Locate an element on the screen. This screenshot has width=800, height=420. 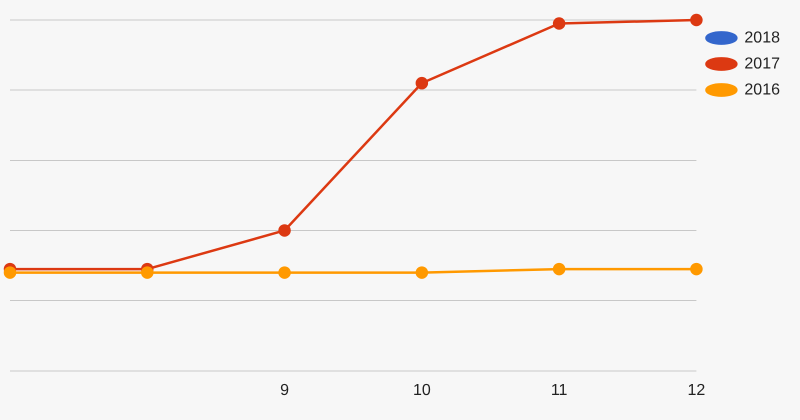
x-tick-label: 11 is located at coordinates (559, 390).